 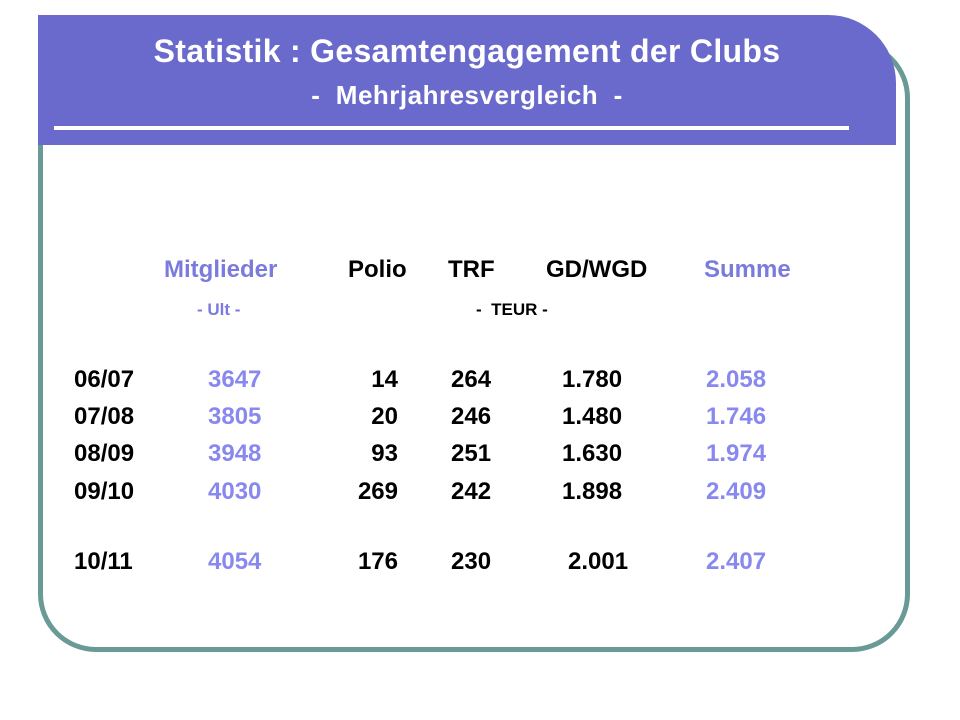 I want to click on row-year: 07/08, so click(x=104, y=416).